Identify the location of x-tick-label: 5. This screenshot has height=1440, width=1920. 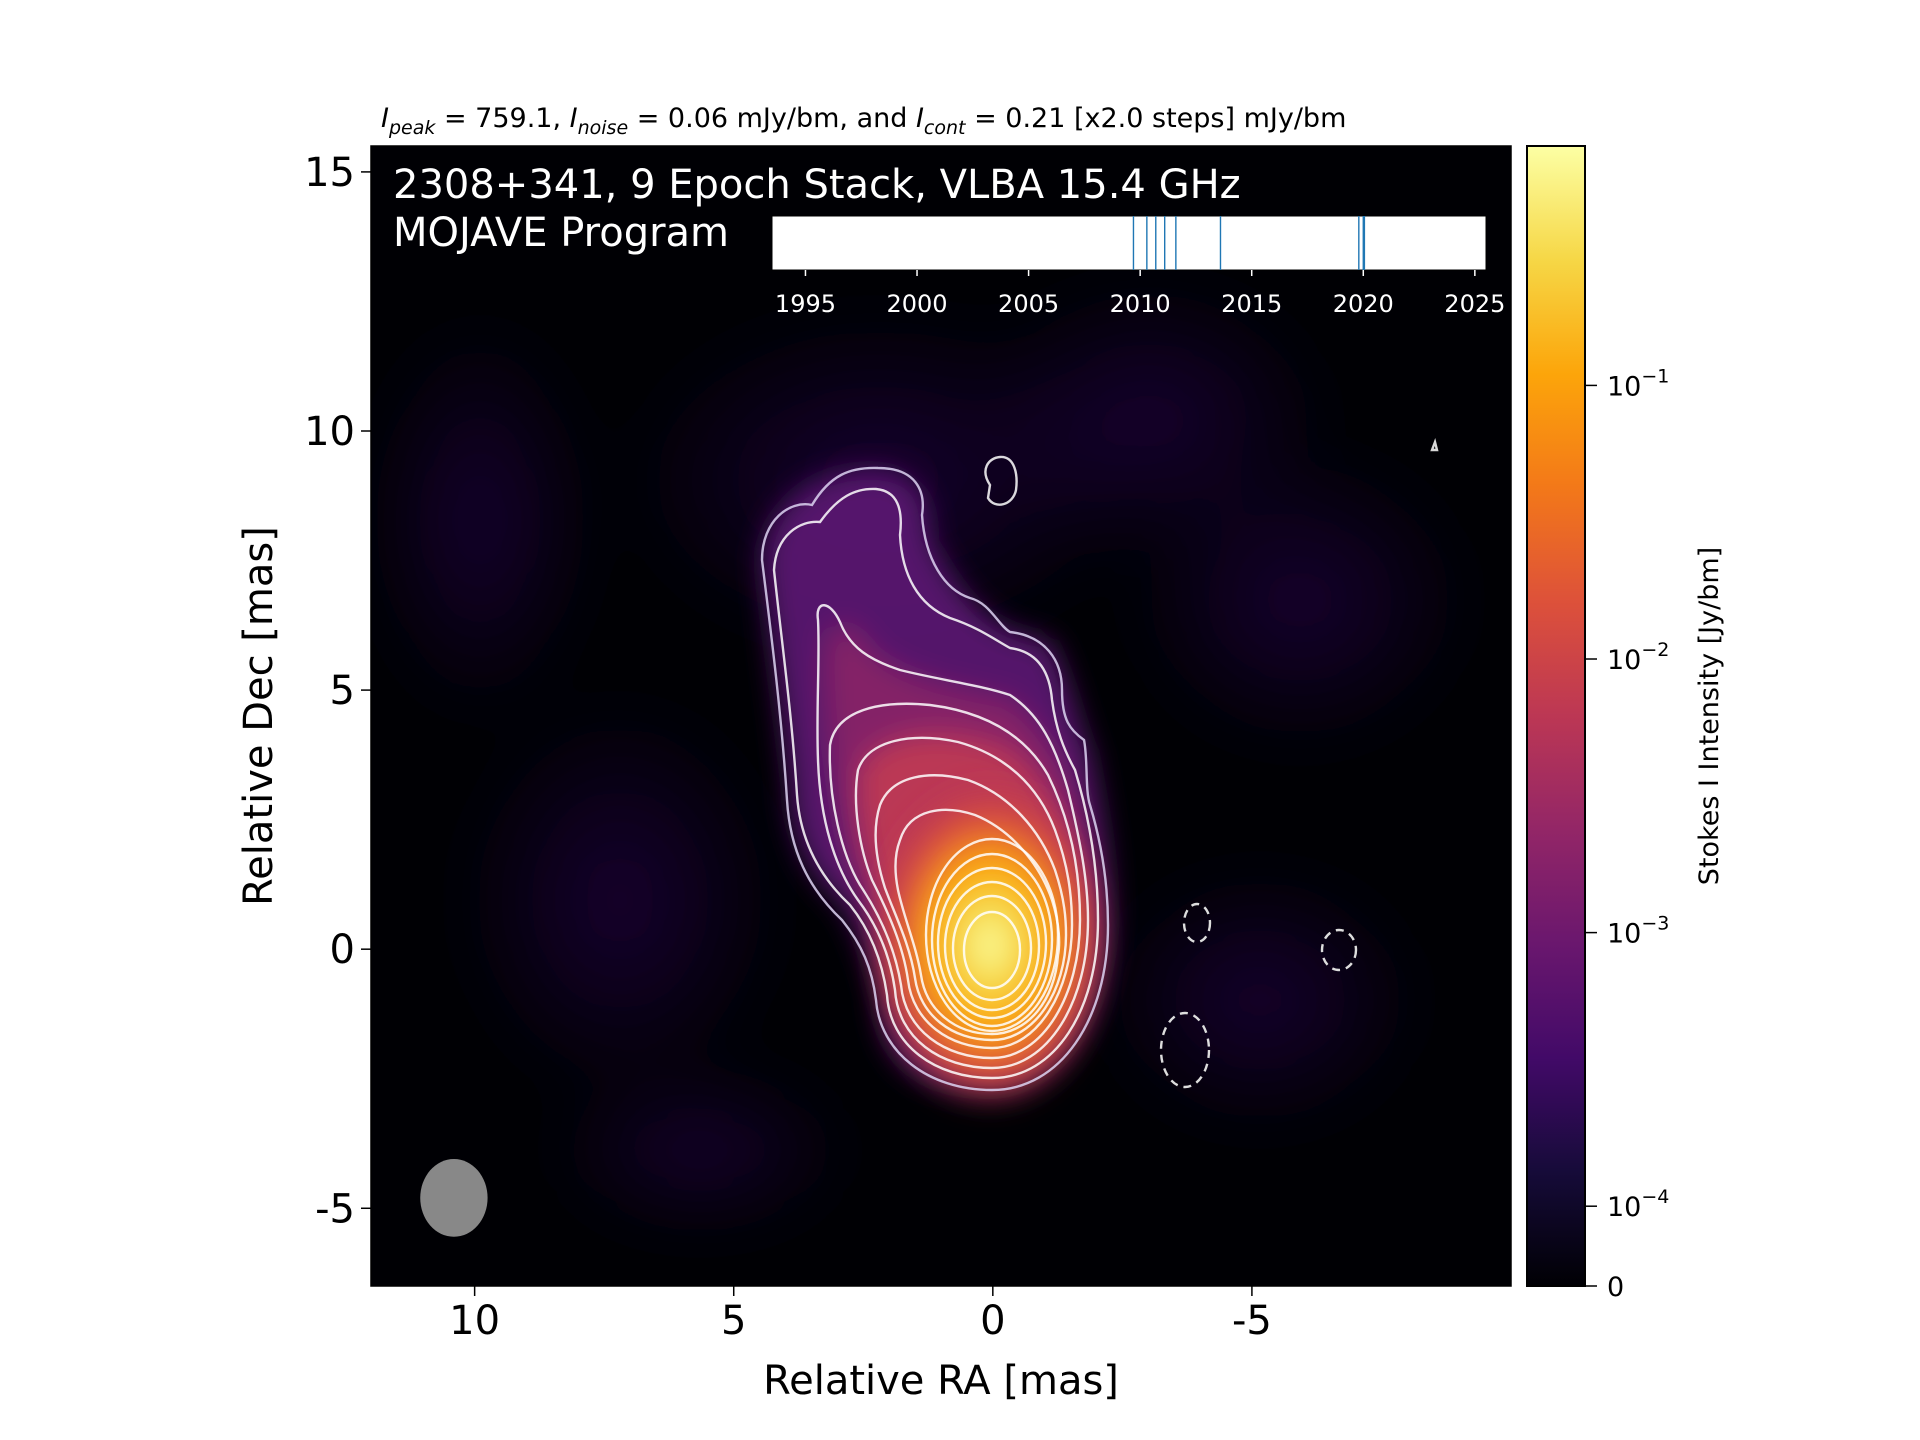
(733, 1321).